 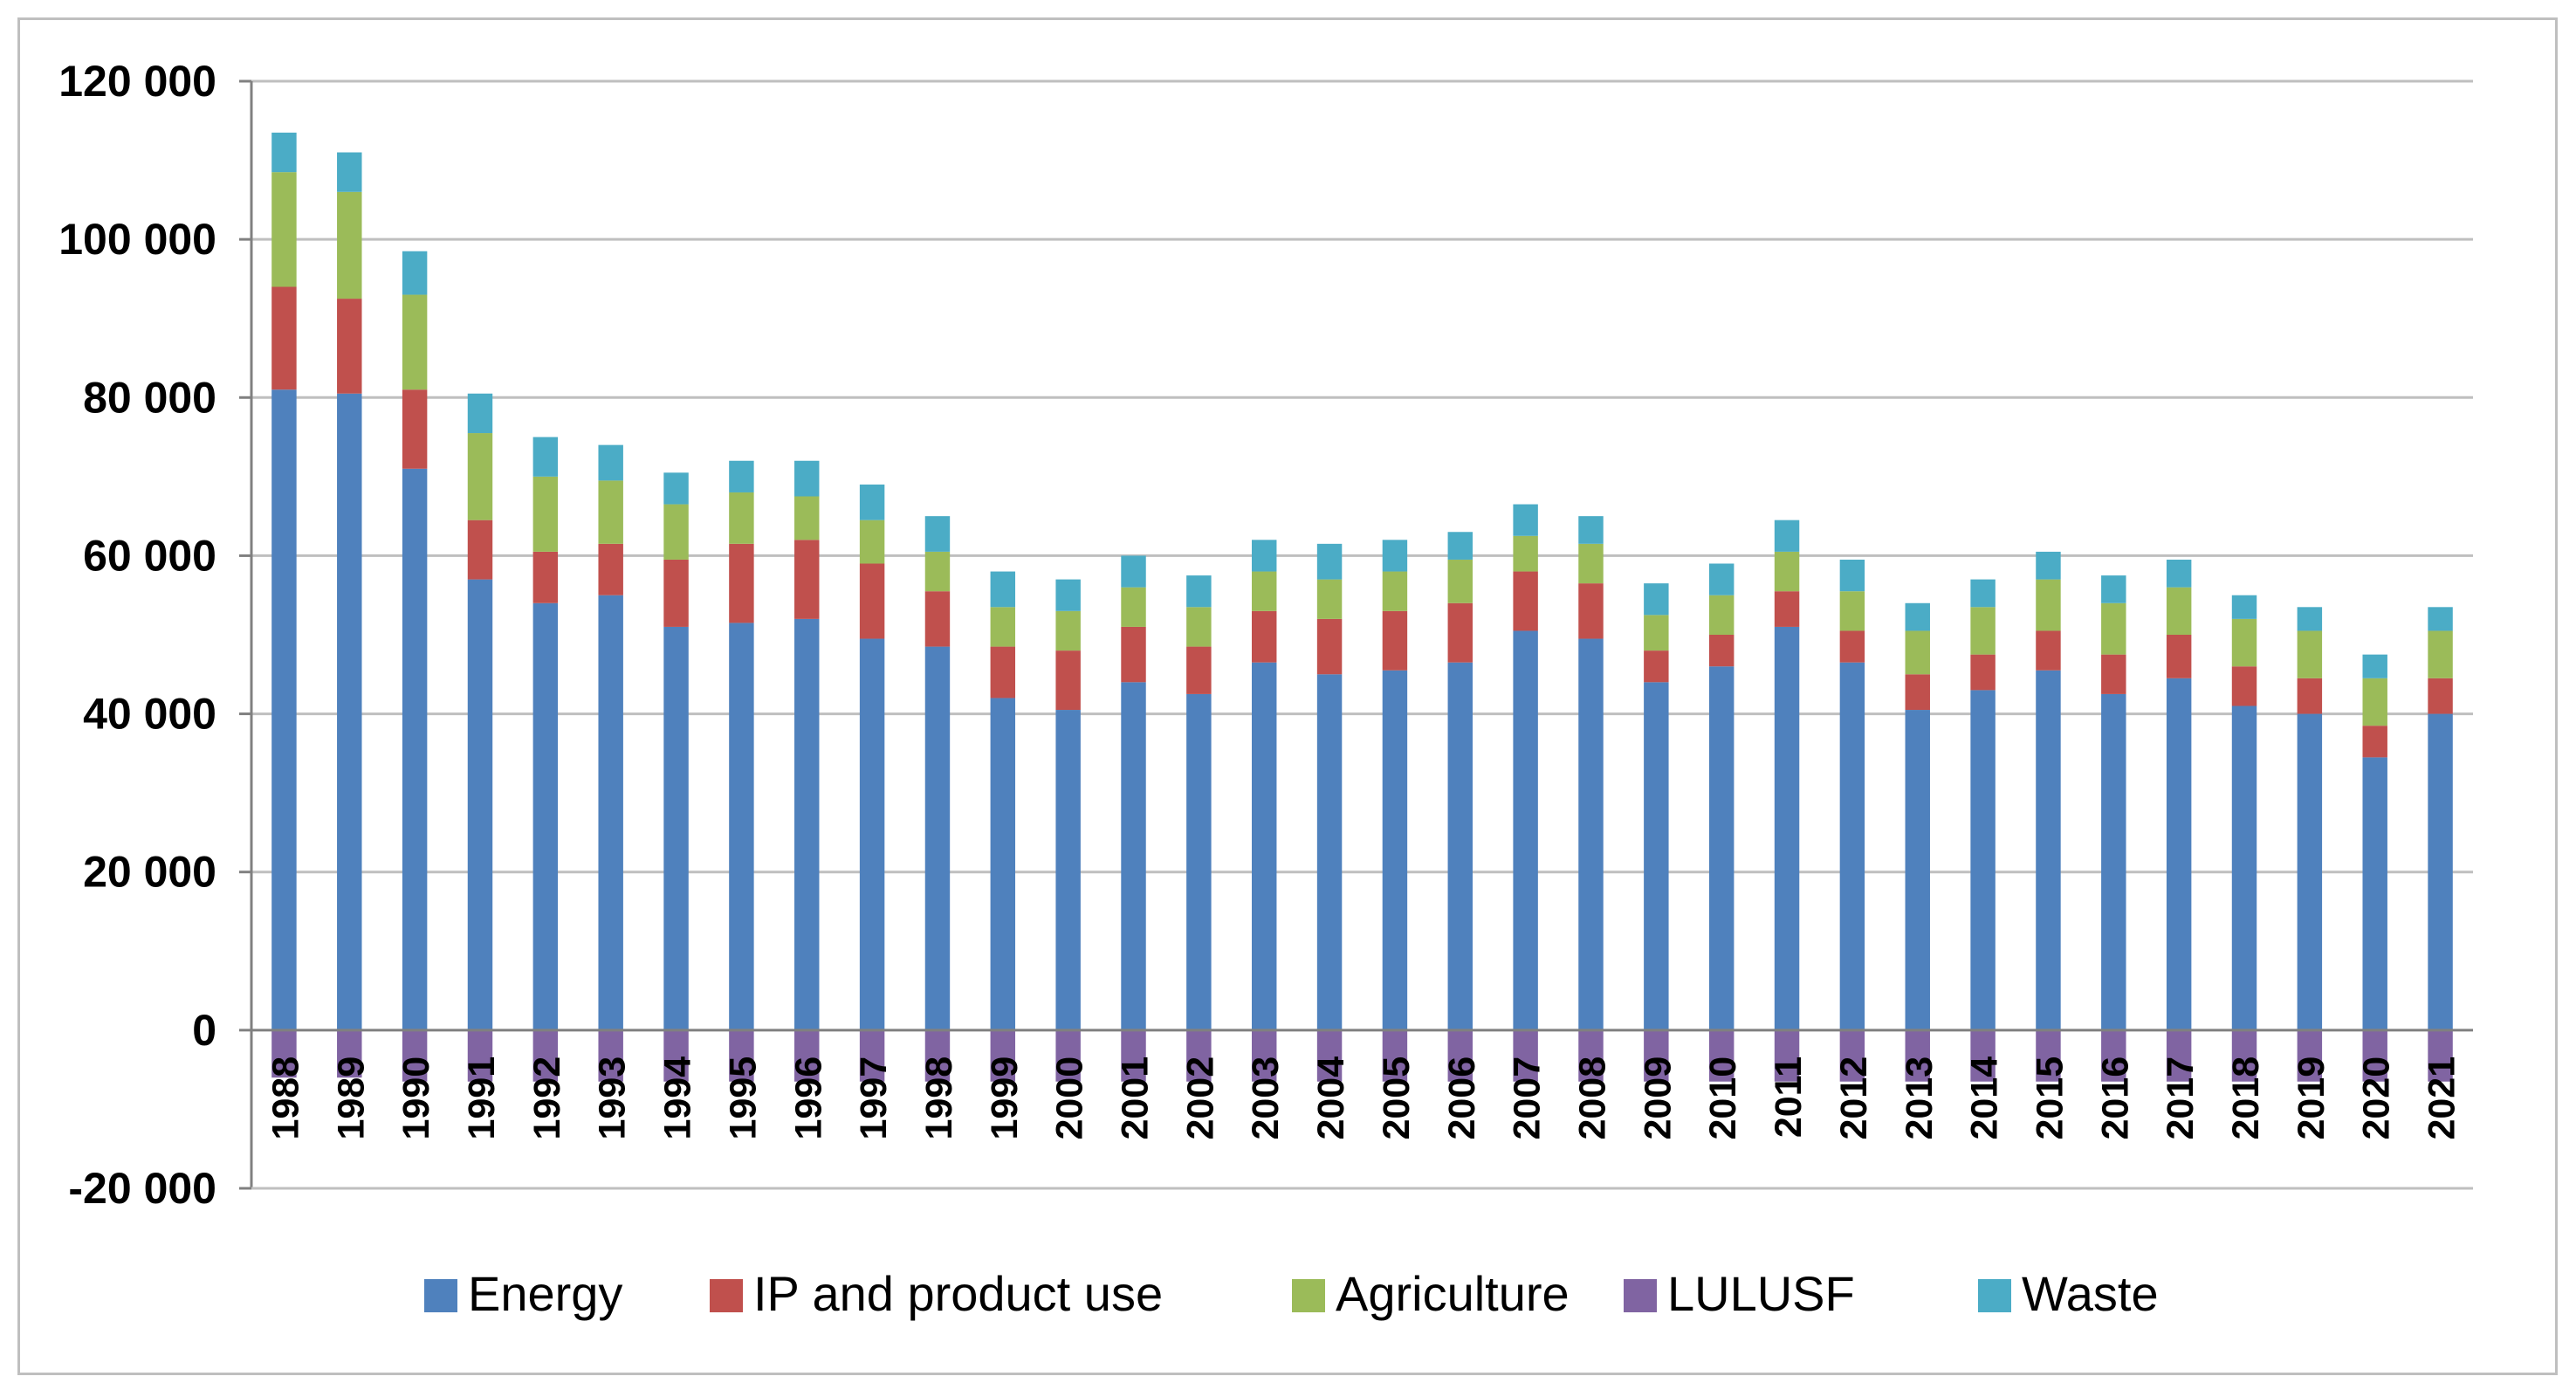 What do you see at coordinates (1460, 581) in the screenshot?
I see `bar-agriculture-2006` at bounding box center [1460, 581].